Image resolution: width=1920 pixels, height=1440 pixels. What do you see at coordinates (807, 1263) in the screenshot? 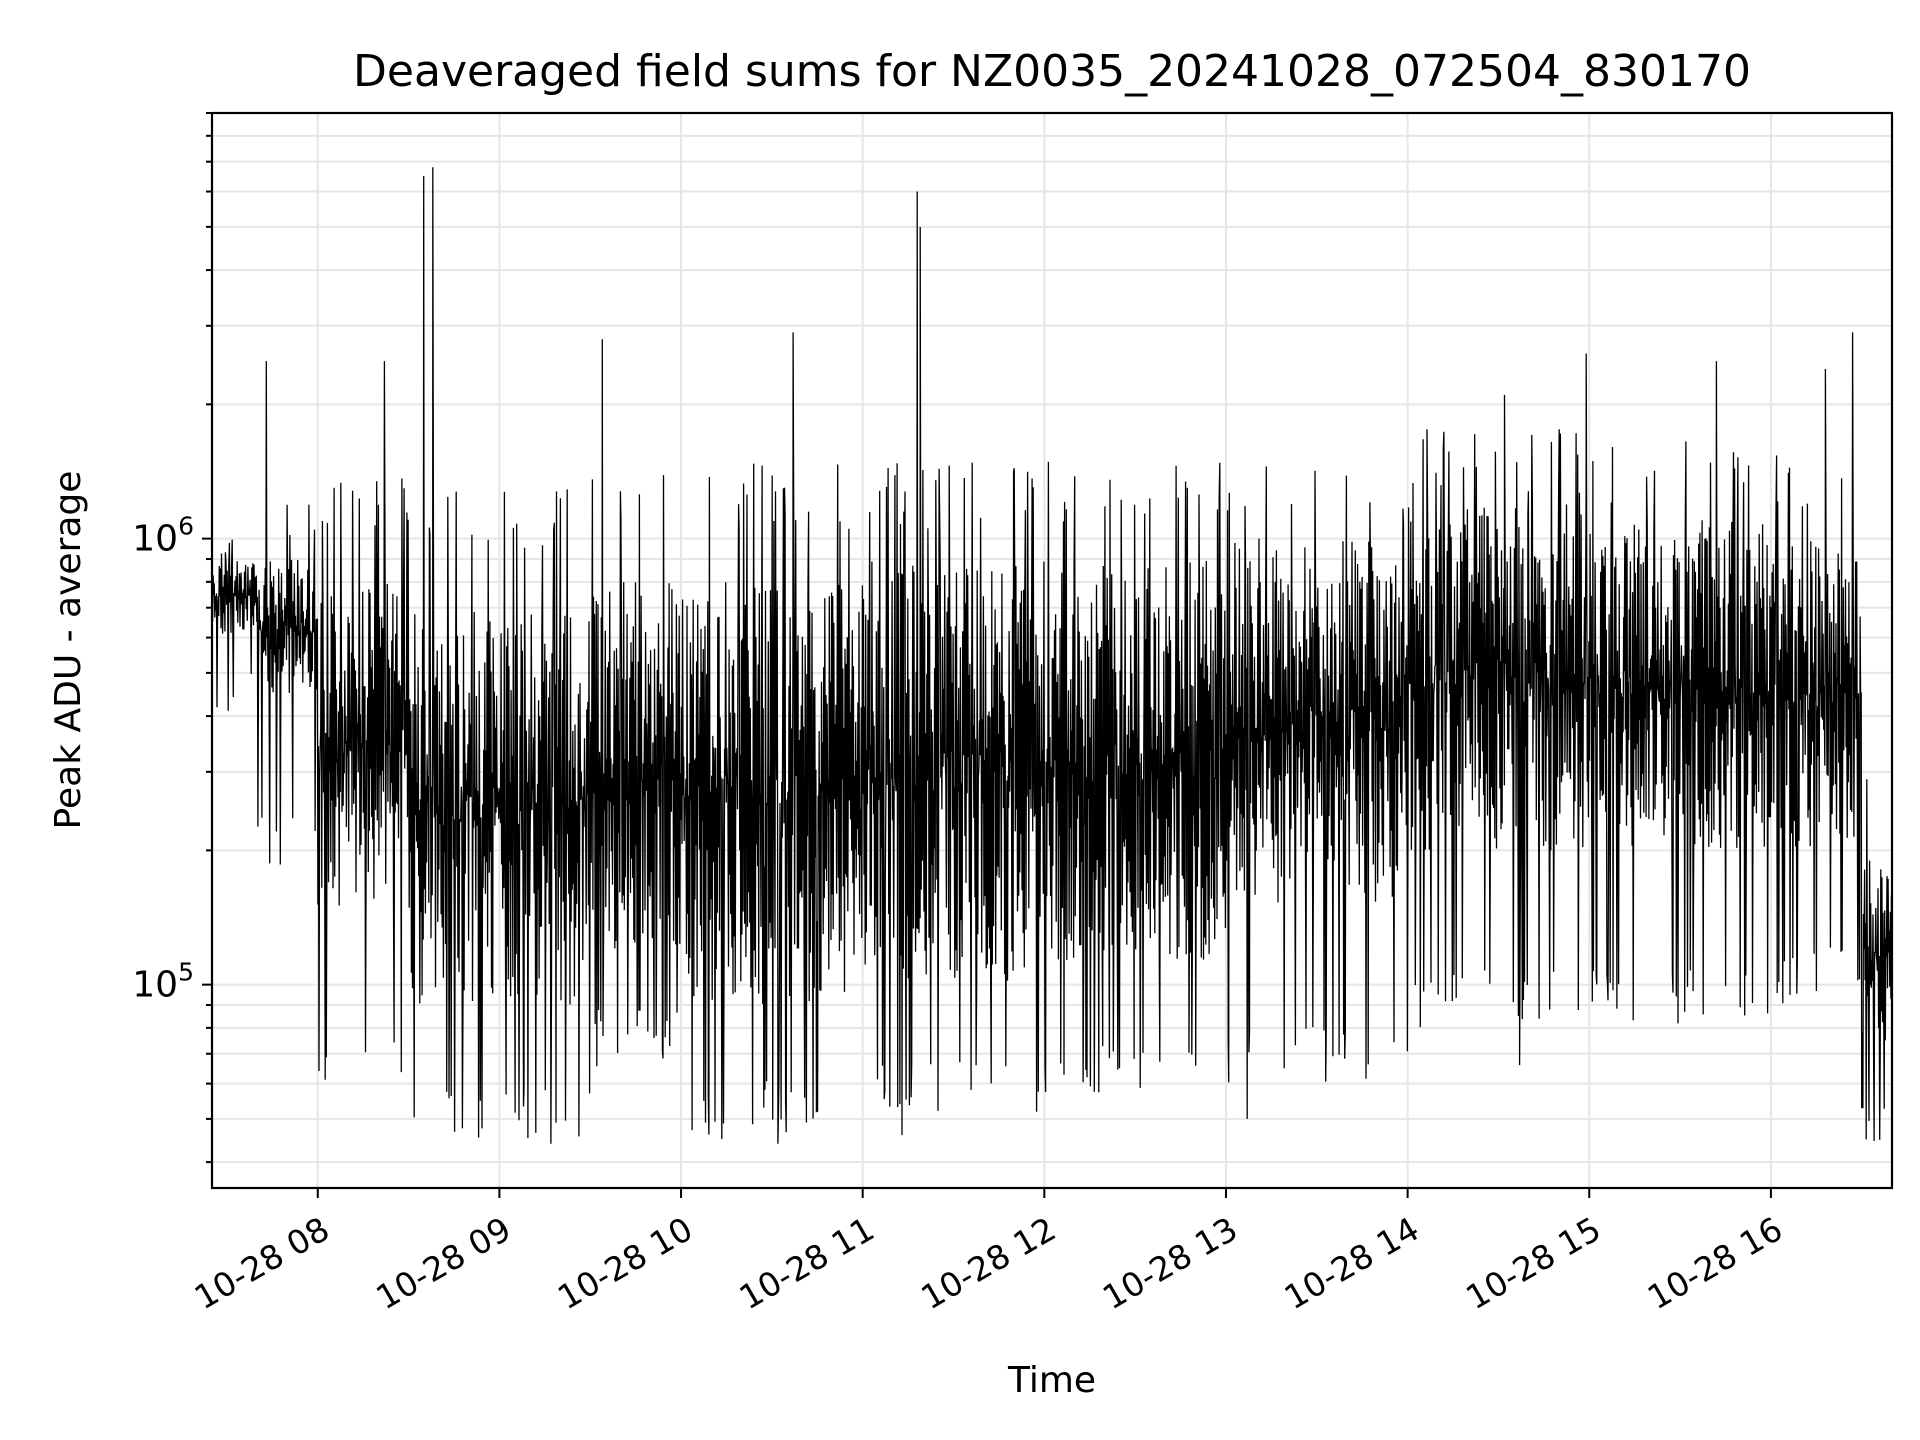
I see `x-tick-label: 10-28 11` at bounding box center [807, 1263].